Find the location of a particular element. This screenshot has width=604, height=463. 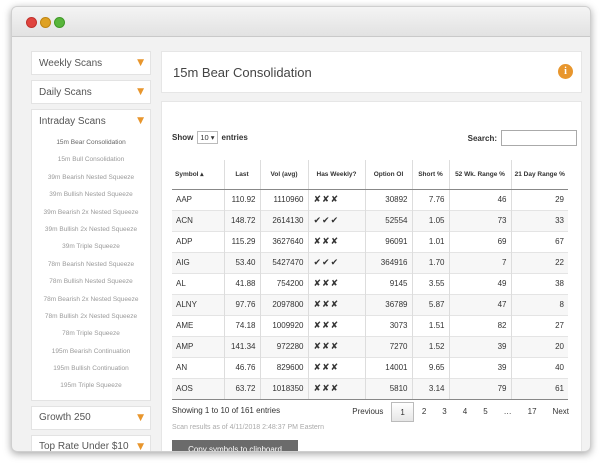

cell-last: 63.72 is located at coordinates (242, 388).